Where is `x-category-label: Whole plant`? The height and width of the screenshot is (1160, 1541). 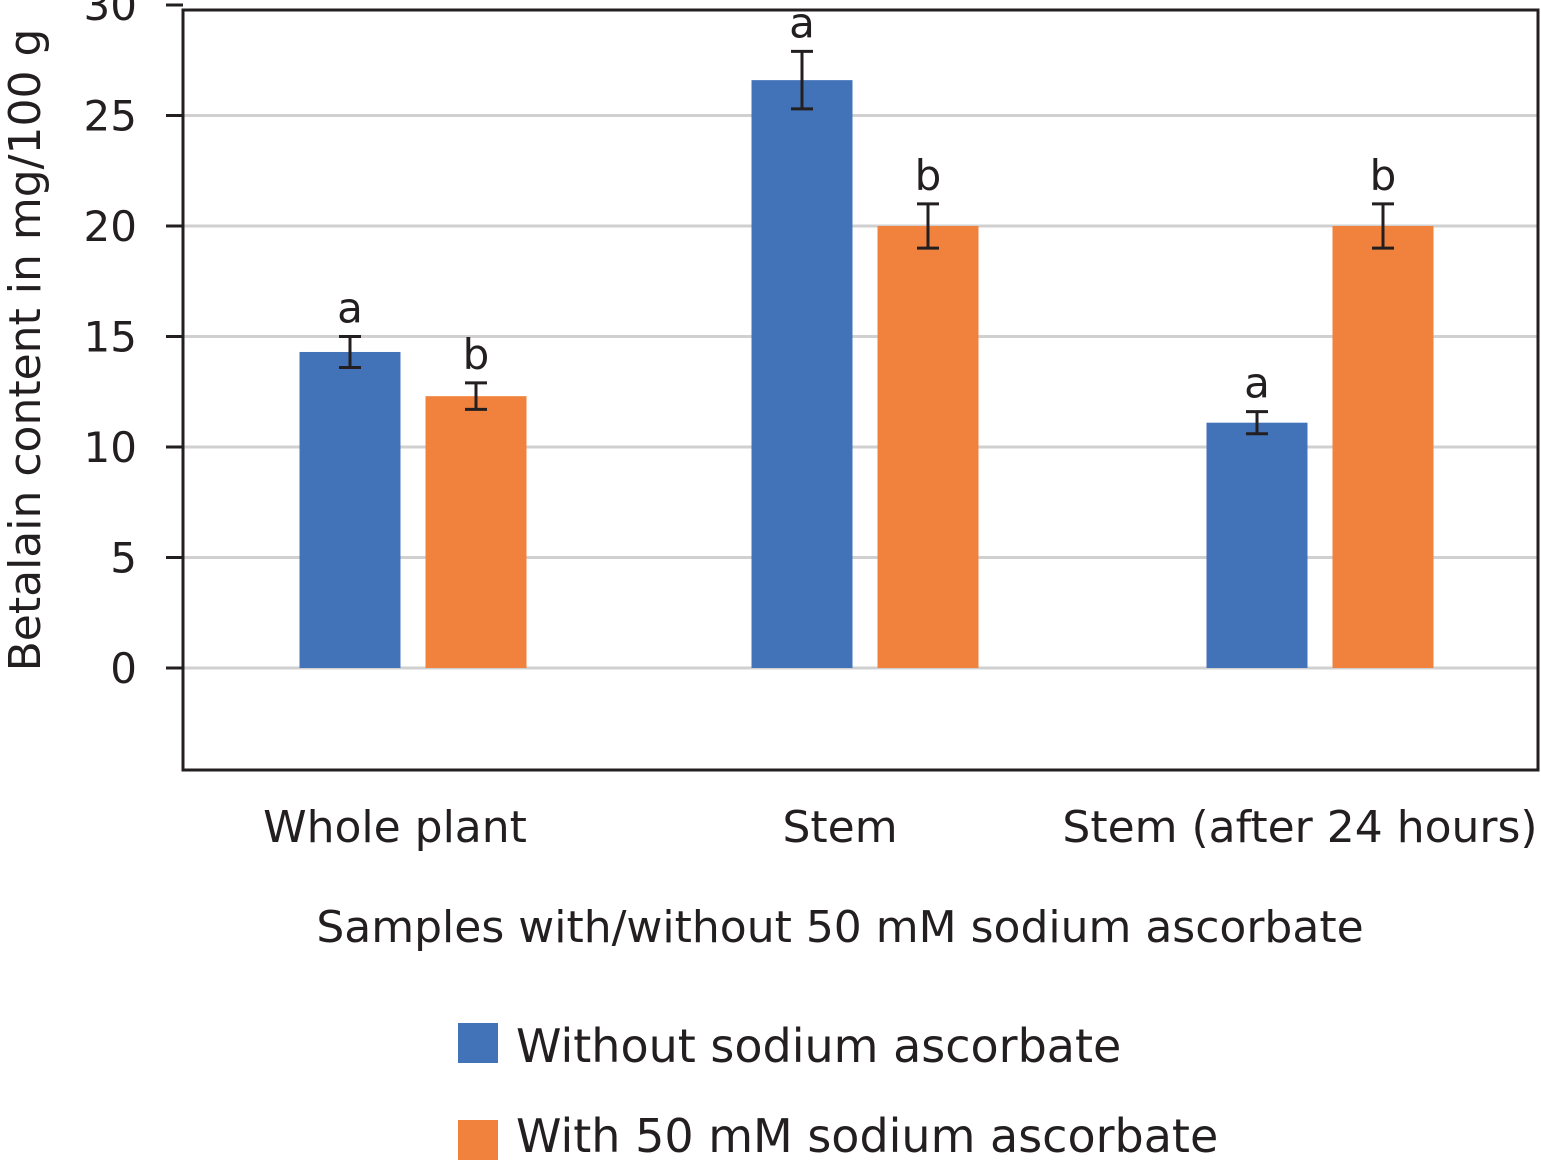 x-category-label: Whole plant is located at coordinates (395, 827).